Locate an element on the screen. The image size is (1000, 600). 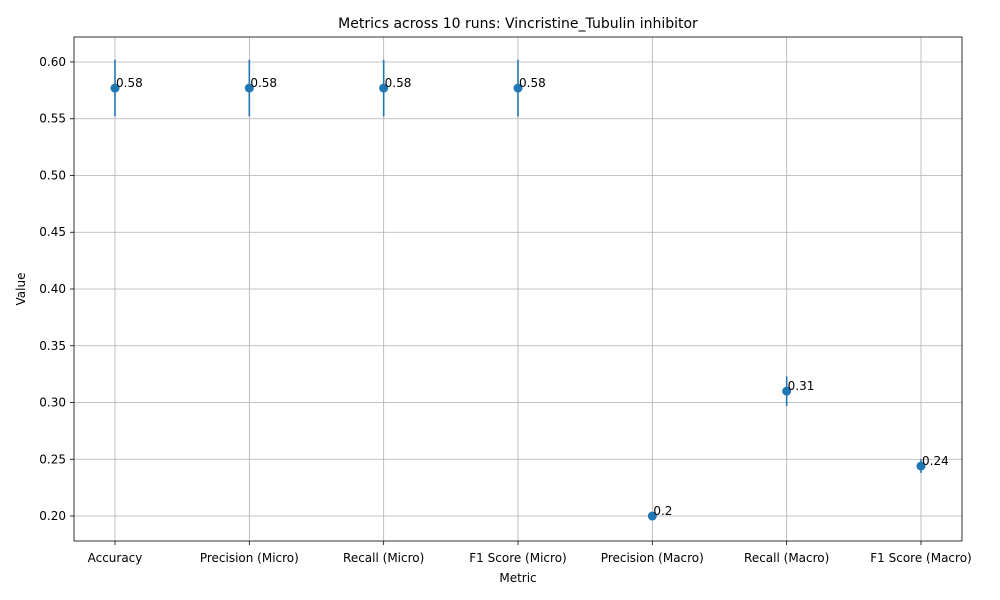
data-label: 0.2 is located at coordinates (662, 511).